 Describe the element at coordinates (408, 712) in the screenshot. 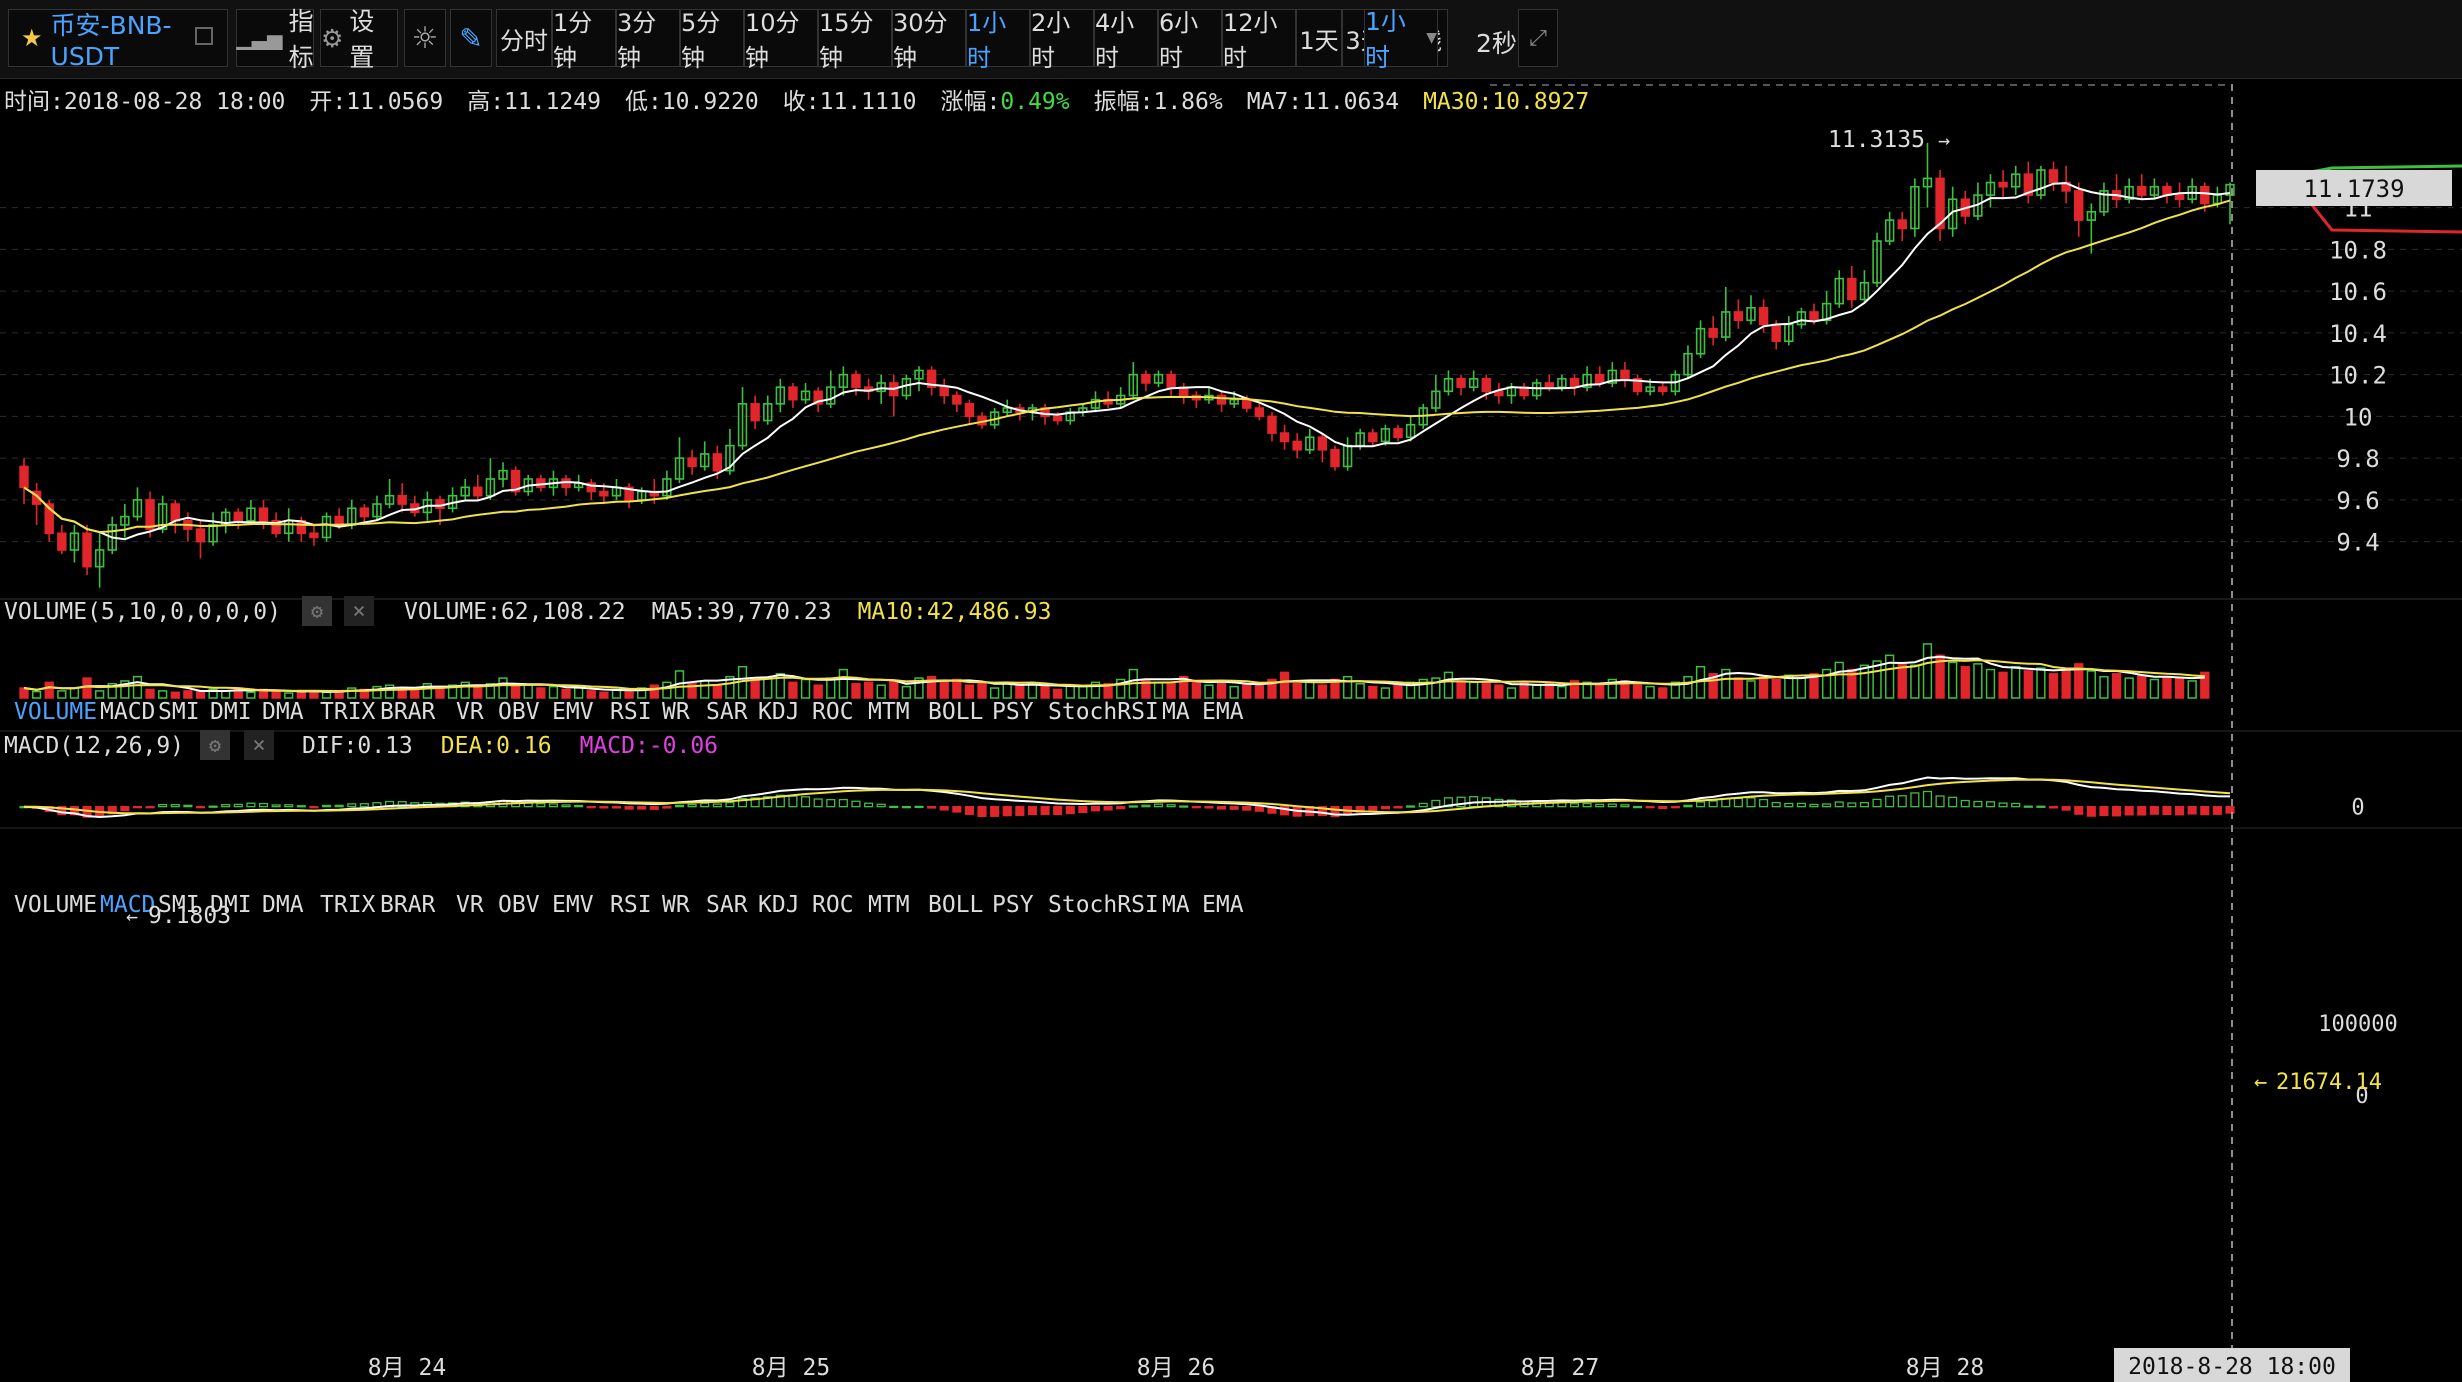

I see `vol-tab-brar: BRAR` at that location.